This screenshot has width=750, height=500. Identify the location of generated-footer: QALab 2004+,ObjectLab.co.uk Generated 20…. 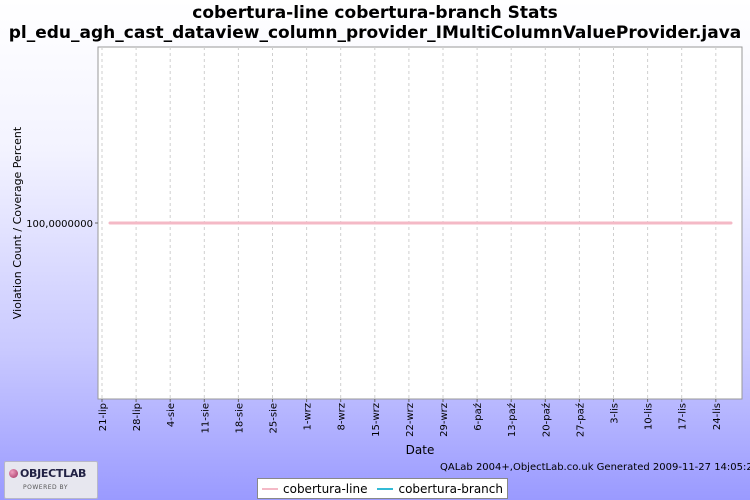
(595, 467).